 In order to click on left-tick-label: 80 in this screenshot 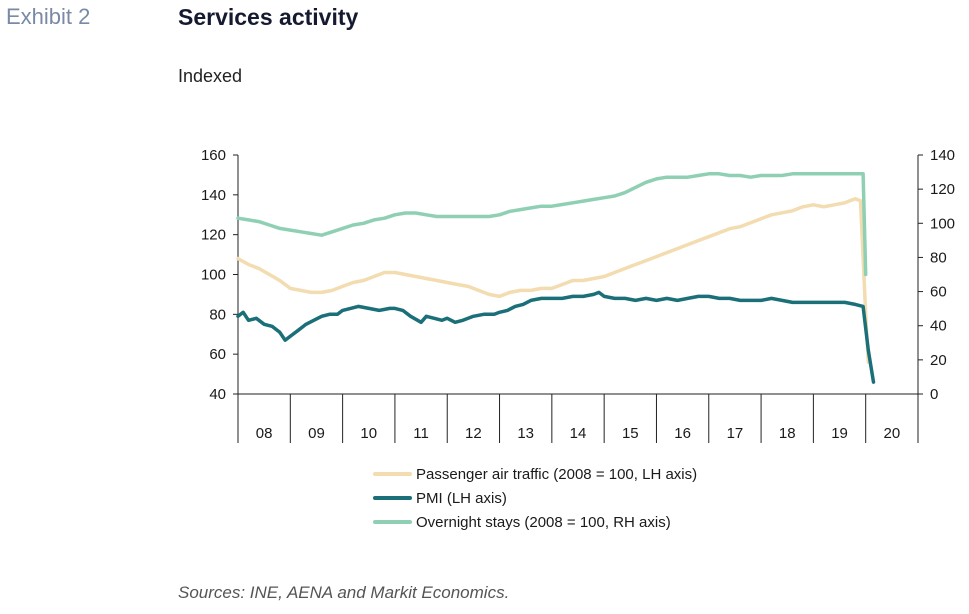, I will do `click(217, 314)`.